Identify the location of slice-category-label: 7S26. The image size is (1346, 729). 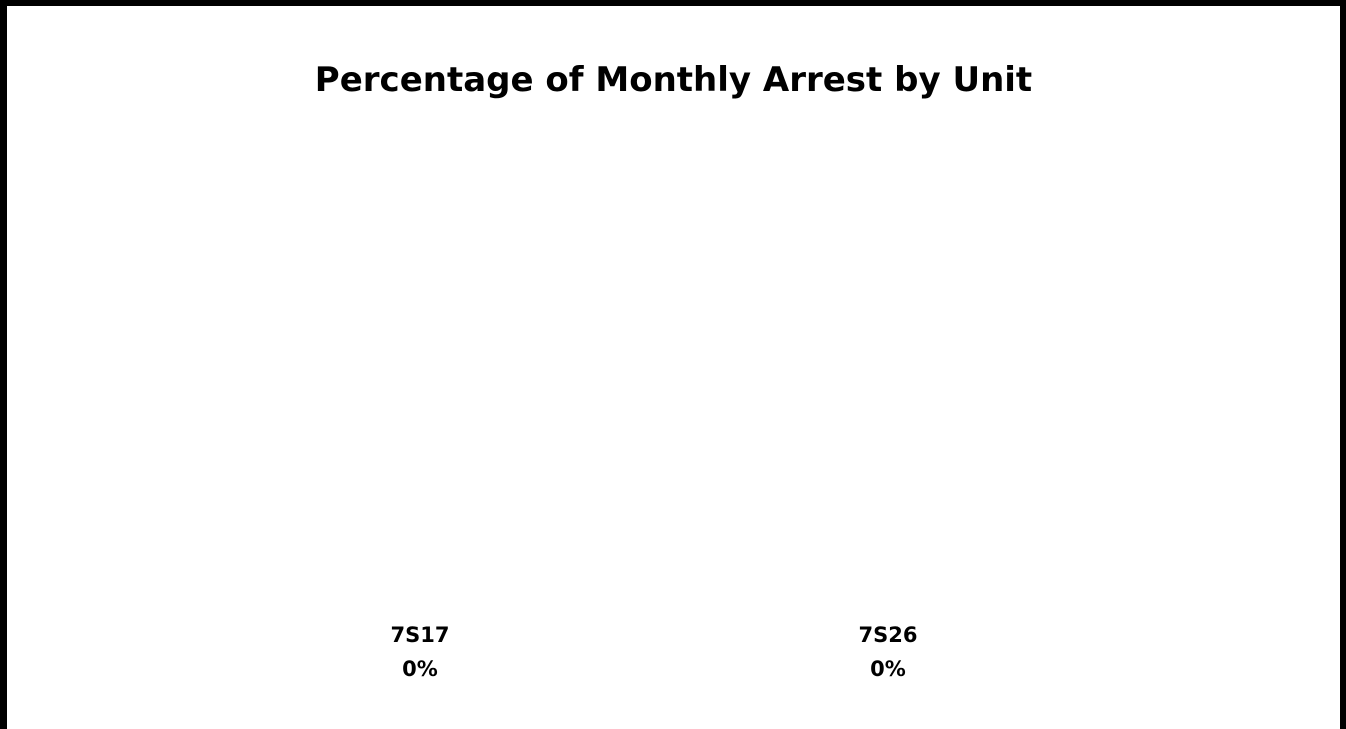
(888, 635).